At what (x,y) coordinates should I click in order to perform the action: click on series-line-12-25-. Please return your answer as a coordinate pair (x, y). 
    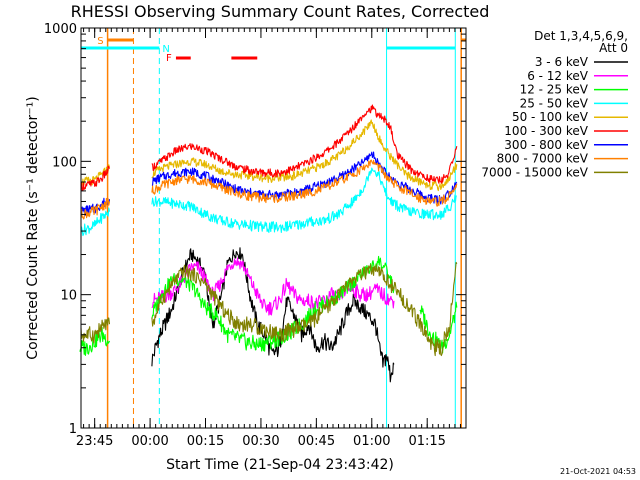
    Looking at the image, I should click on (268, 305).